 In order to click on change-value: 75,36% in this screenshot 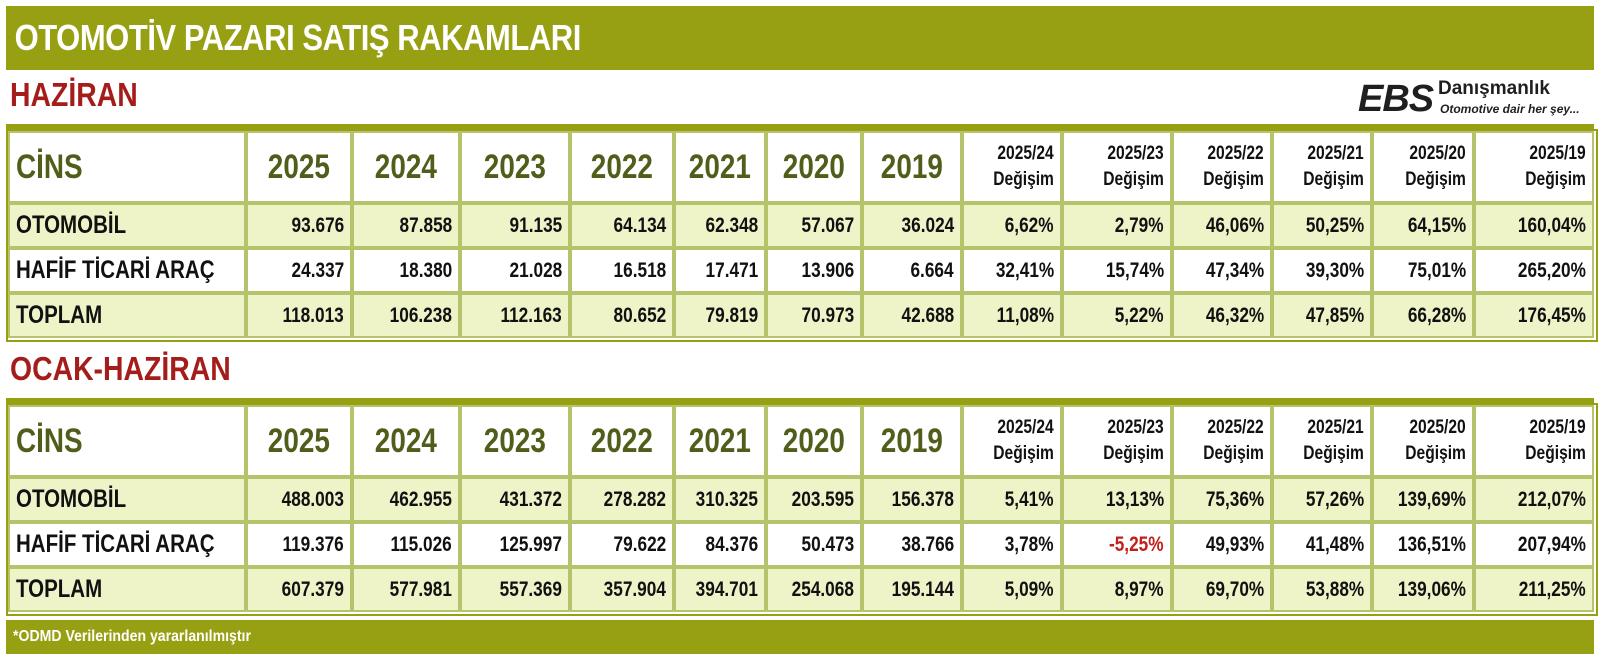, I will do `click(1222, 499)`.